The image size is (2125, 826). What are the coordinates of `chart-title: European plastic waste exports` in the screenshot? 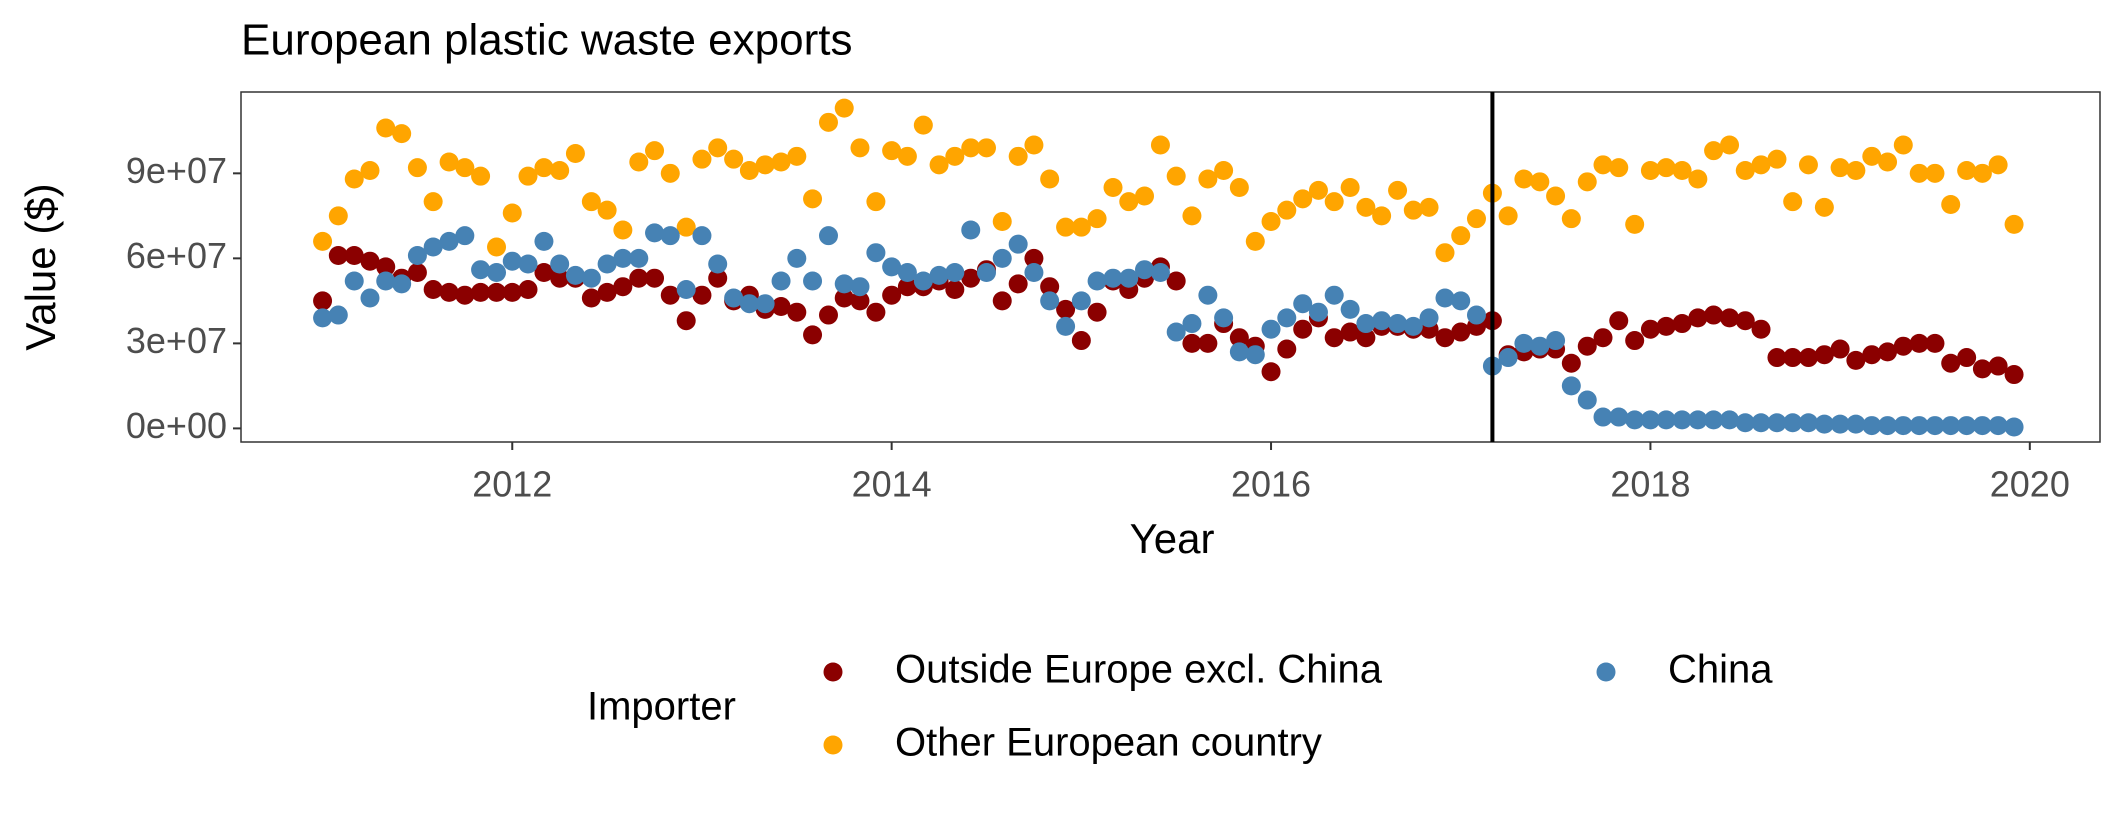 It's located at (546, 40).